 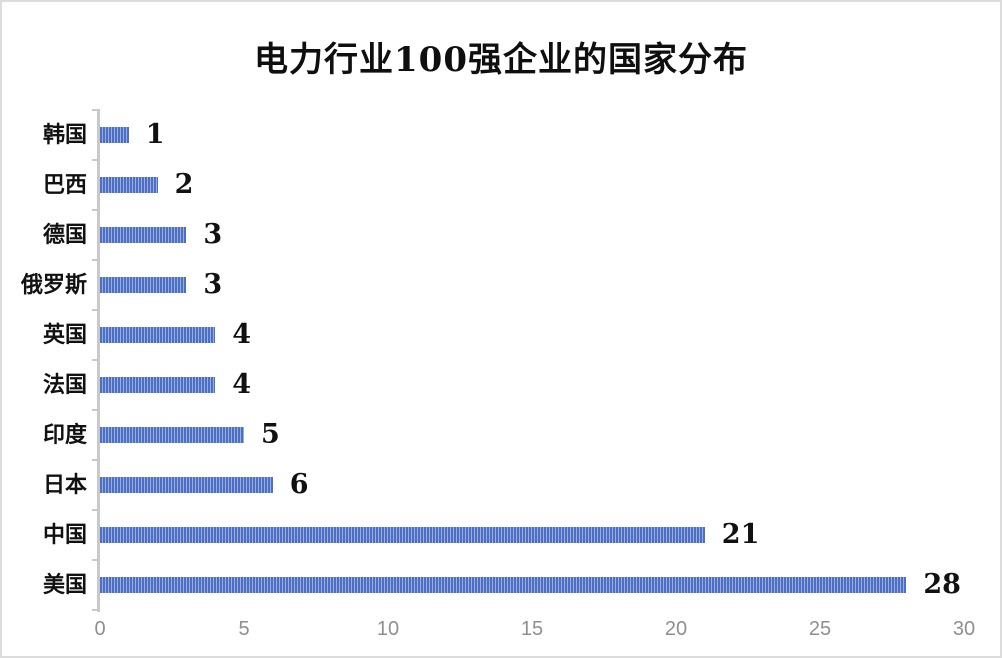 I want to click on category-label: 中国, so click(x=64, y=535).